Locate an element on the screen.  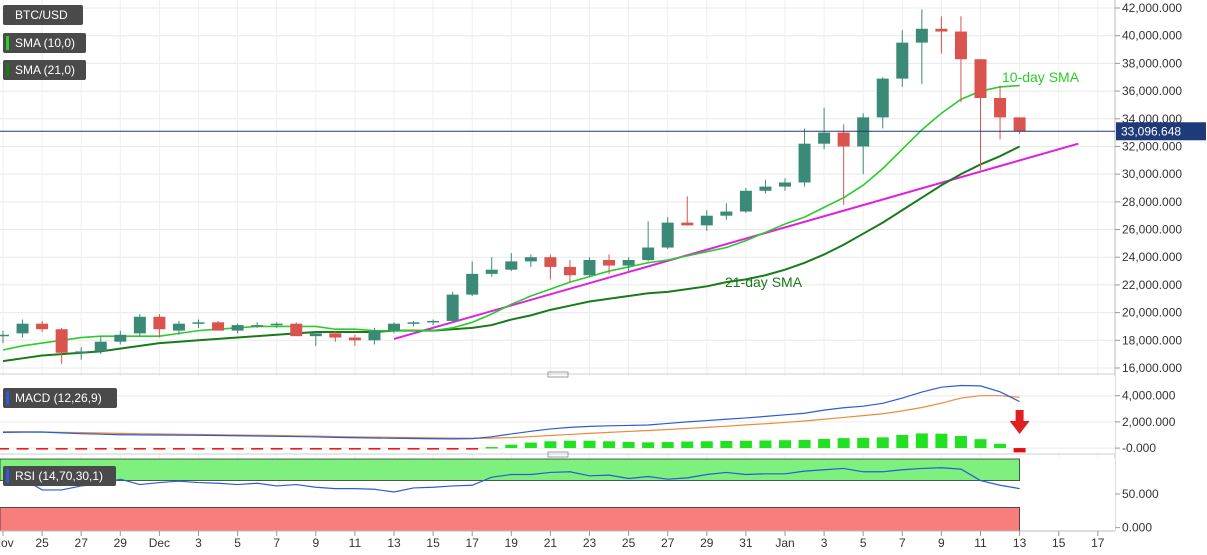
bearish-arrow-icon is located at coordinates (1019, 422).